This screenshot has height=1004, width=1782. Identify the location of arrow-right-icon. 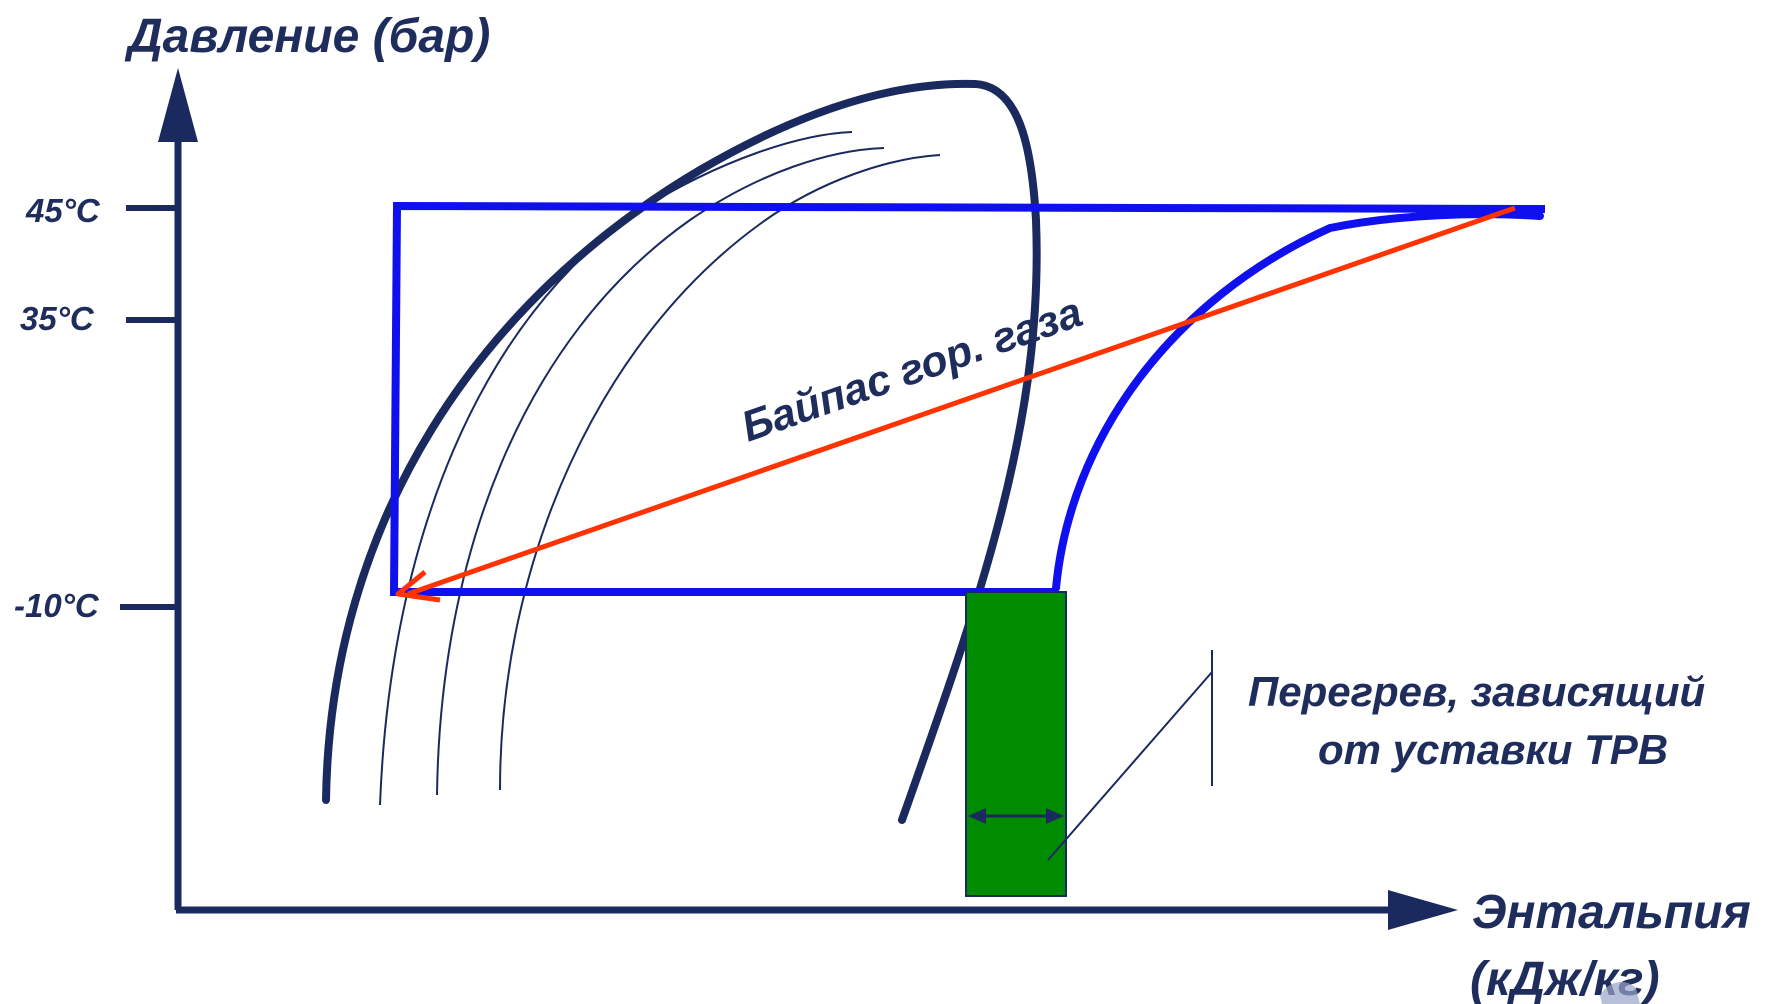
(1055, 816).